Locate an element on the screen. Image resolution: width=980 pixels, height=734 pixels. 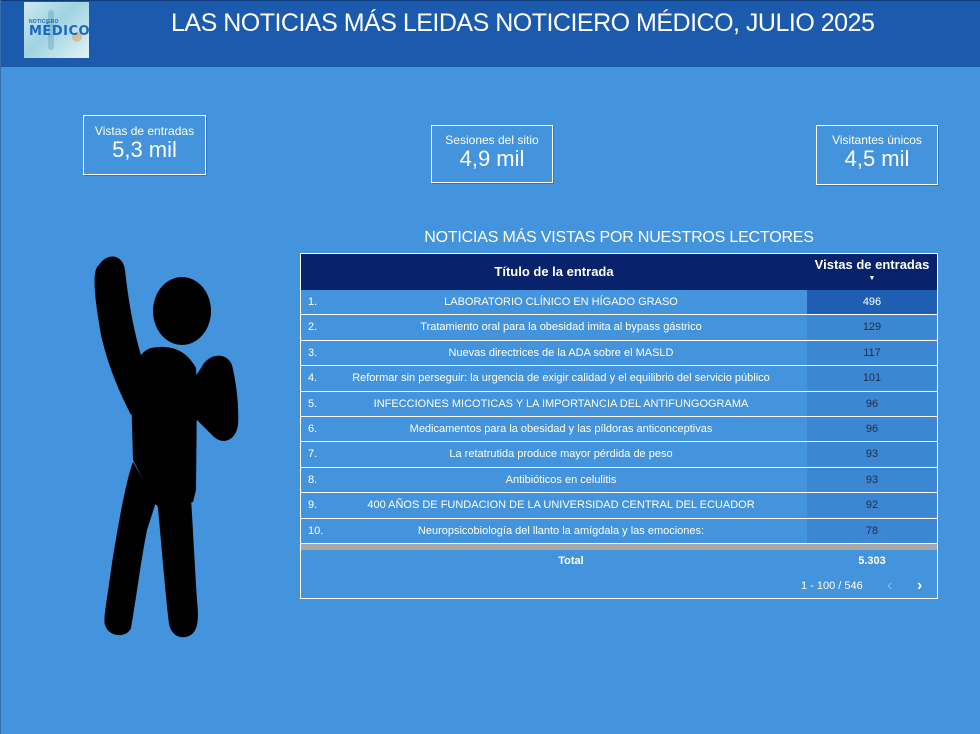
row-number: 3. is located at coordinates (313, 352).